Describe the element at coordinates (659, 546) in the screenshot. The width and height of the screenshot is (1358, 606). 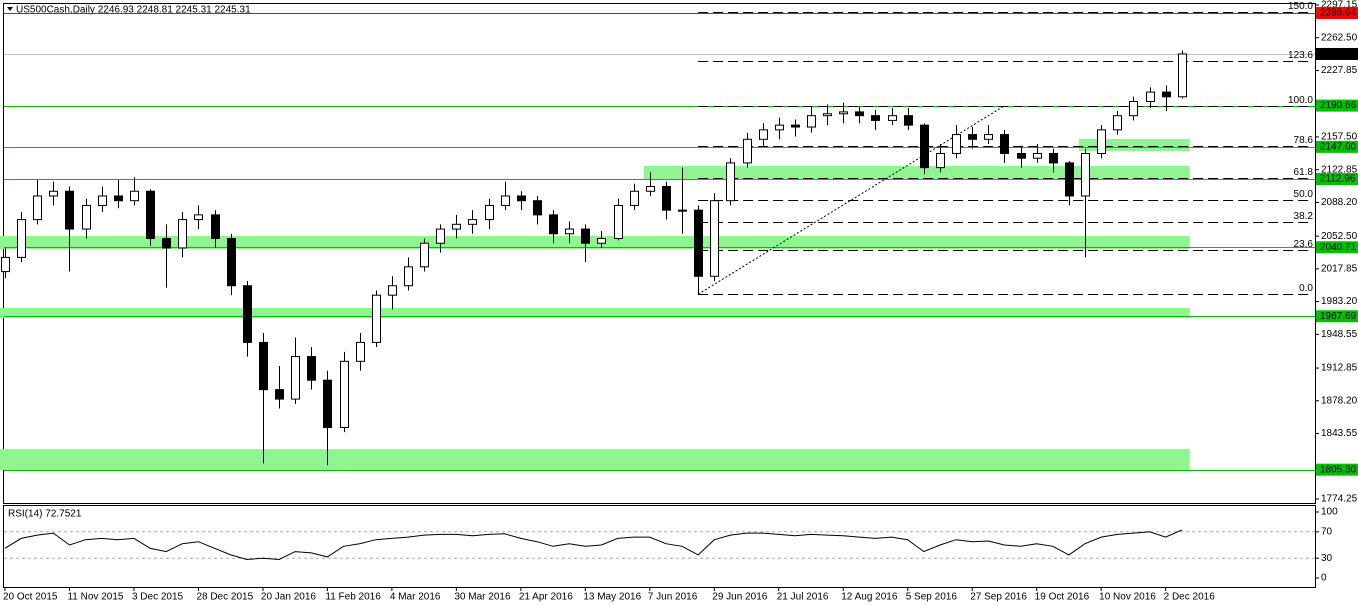
I see `rsi-frame` at that location.